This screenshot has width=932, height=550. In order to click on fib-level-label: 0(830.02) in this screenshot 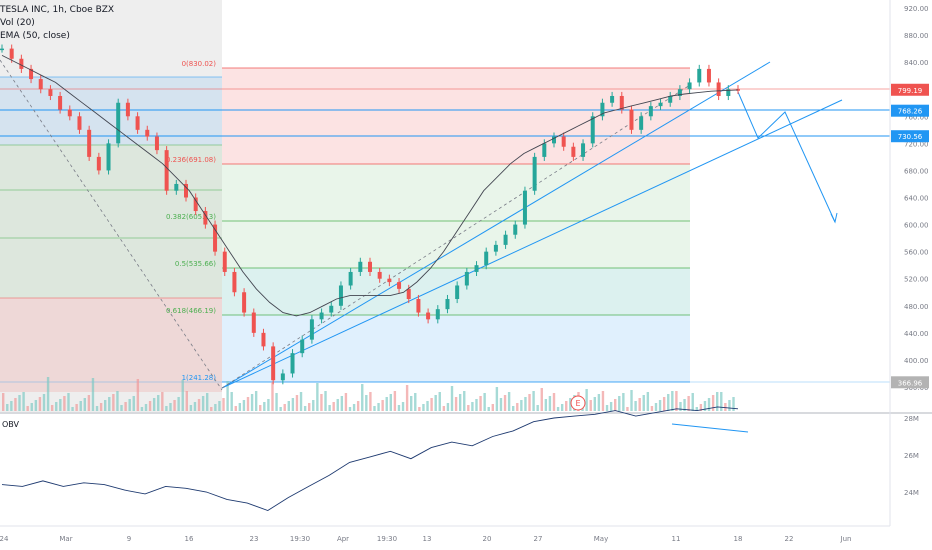, I will do `click(199, 64)`.